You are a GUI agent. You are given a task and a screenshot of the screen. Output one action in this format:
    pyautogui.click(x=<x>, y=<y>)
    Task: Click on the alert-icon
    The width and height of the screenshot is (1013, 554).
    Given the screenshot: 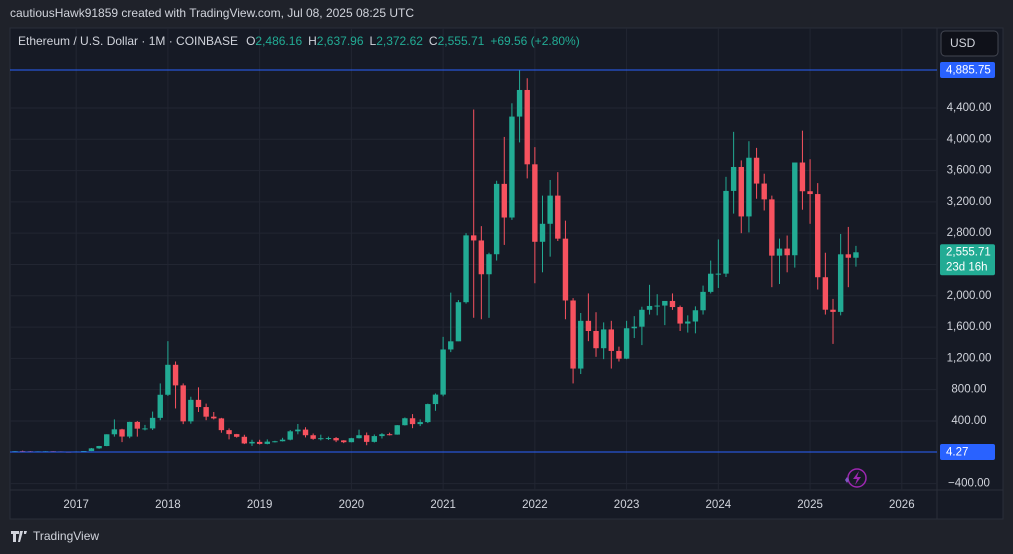 What is the action you would take?
    pyautogui.click(x=856, y=478)
    